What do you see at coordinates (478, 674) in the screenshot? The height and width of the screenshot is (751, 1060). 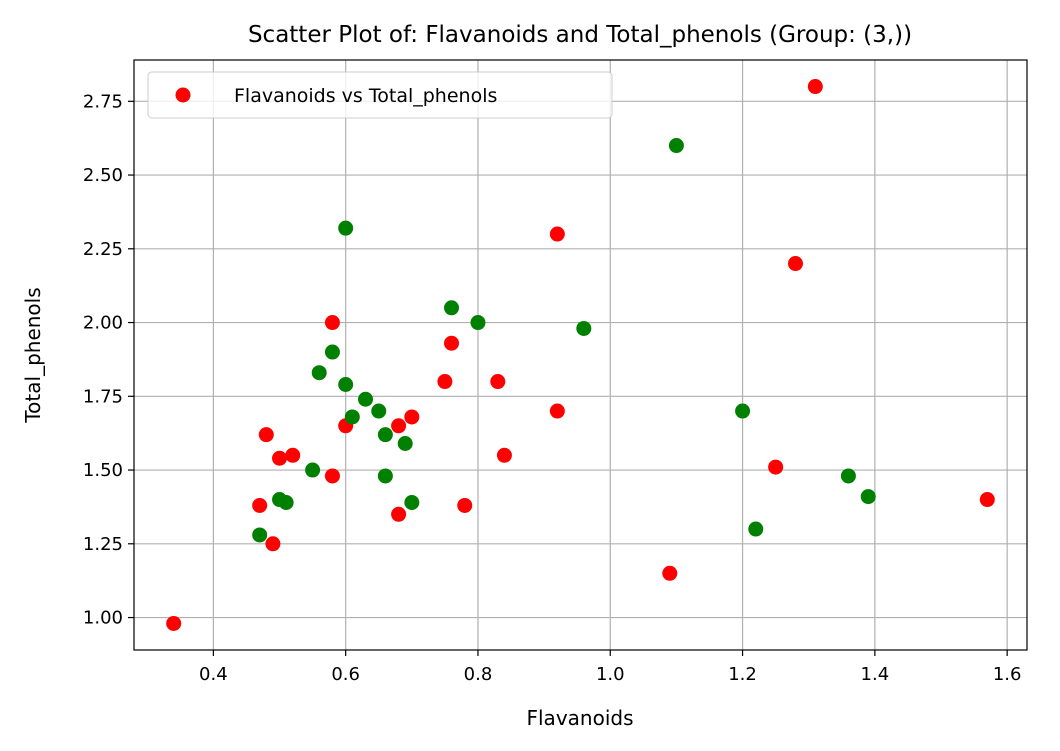 I see `x-tick-label: 0.8` at bounding box center [478, 674].